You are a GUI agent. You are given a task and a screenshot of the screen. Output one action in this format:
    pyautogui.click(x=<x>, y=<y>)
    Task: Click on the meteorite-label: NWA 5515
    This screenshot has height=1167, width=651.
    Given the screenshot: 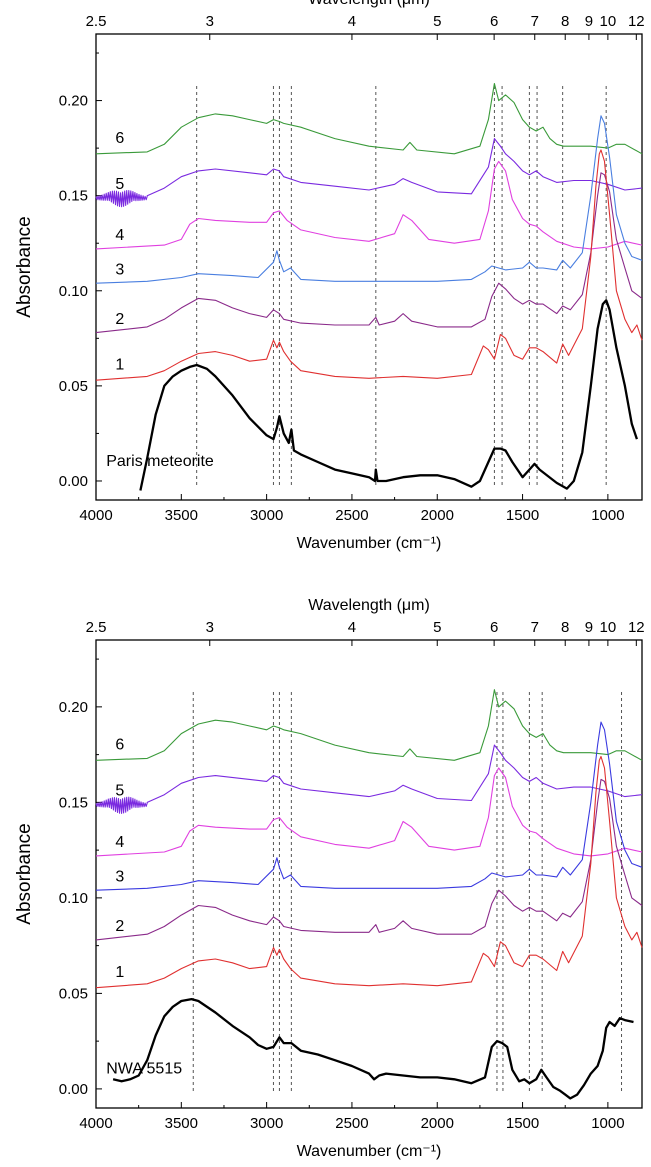 What is the action you would take?
    pyautogui.click(x=144, y=1069)
    